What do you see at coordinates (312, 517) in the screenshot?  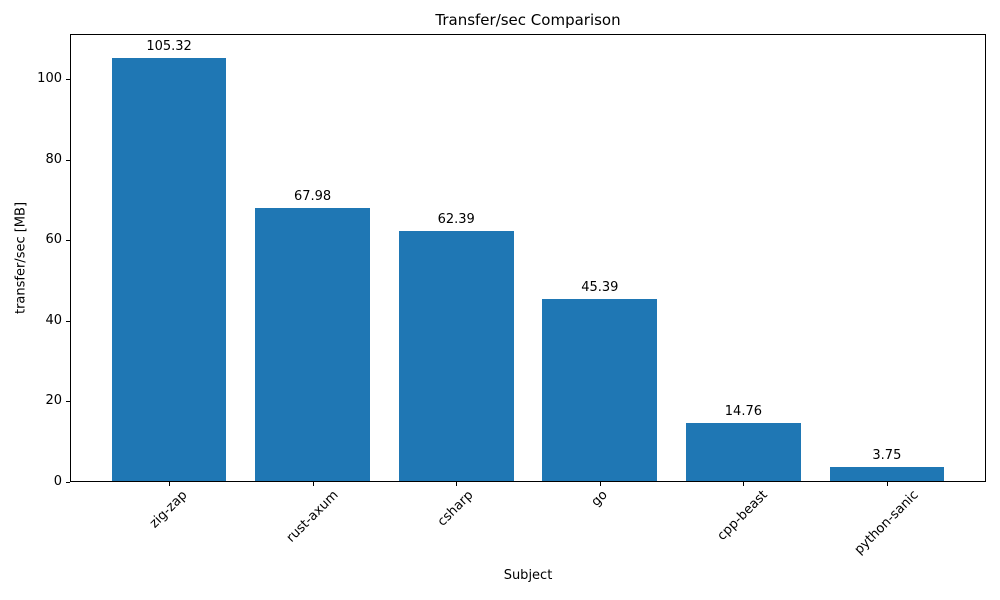 I see `x-tick-label: rust-axum` at bounding box center [312, 517].